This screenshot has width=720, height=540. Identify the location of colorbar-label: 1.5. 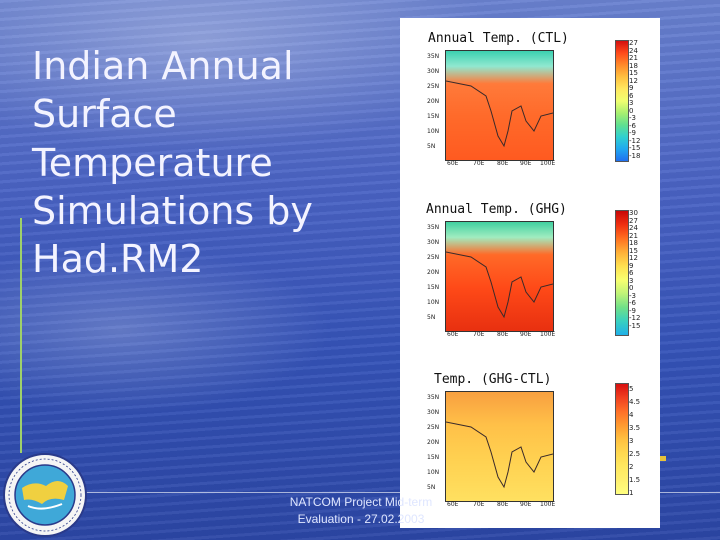
(635, 480).